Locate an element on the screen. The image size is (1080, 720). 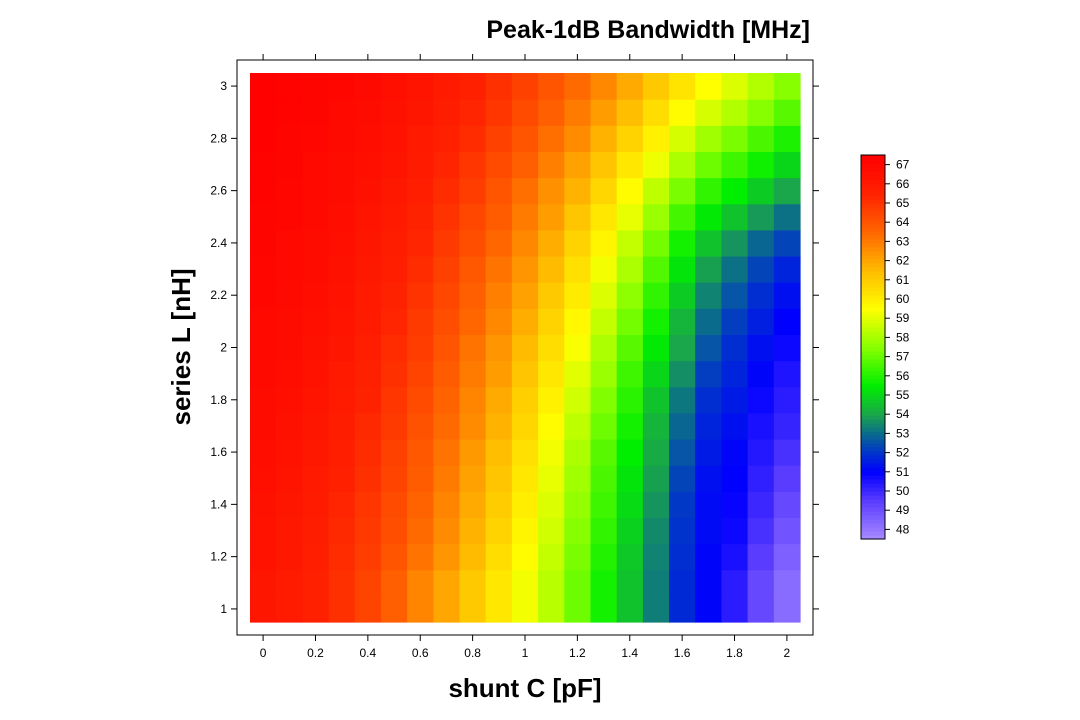
colorbar-tick-label: 51 is located at coordinates (903, 472).